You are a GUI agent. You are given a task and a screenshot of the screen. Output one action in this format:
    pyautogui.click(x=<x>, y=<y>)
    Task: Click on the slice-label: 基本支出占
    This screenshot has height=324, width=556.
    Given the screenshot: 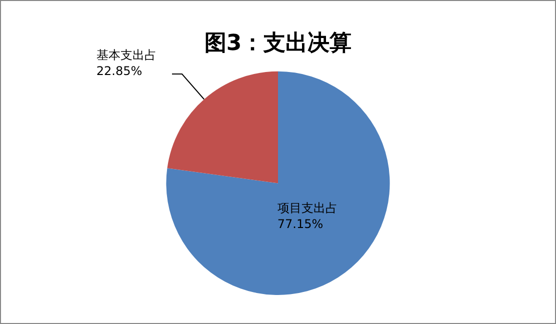 What is the action you would take?
    pyautogui.click(x=126, y=55)
    